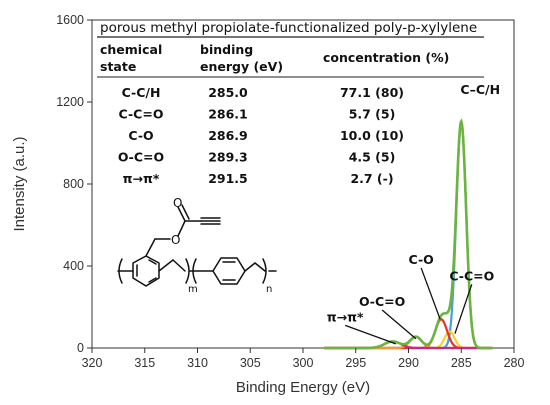  What do you see at coordinates (185, 212) in the screenshot?
I see `carbonyl-bond-b` at bounding box center [185, 212].